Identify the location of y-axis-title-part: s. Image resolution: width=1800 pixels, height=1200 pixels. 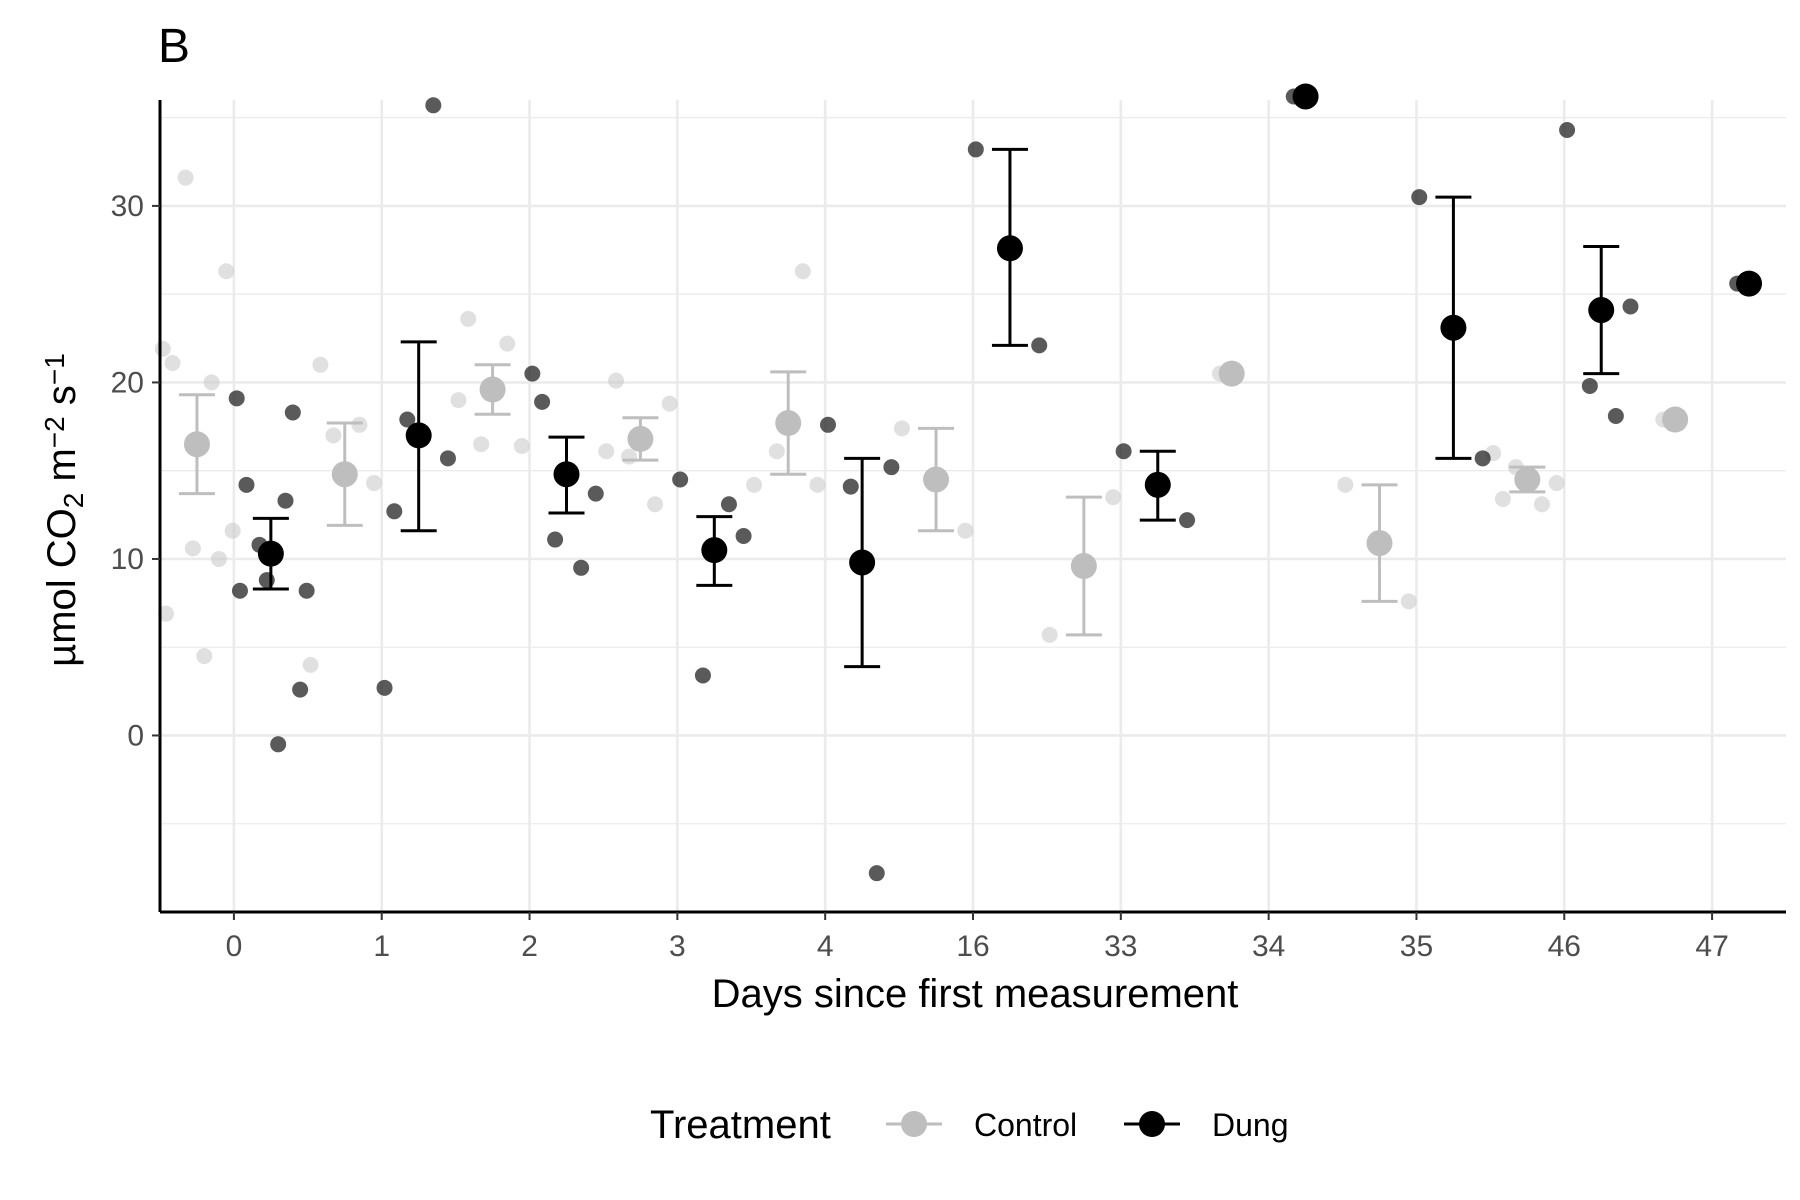
(62, 400).